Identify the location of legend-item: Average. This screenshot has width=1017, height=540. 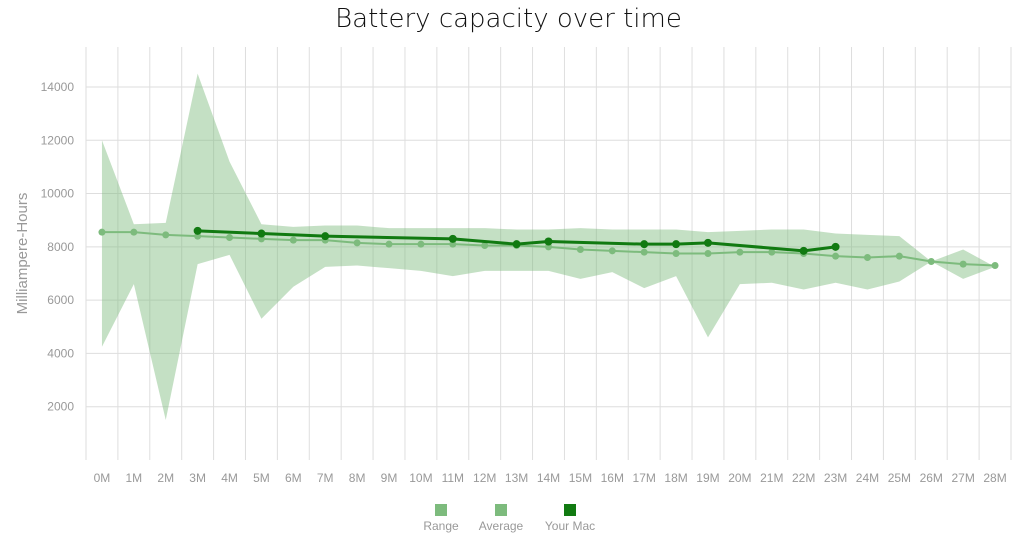
(501, 518).